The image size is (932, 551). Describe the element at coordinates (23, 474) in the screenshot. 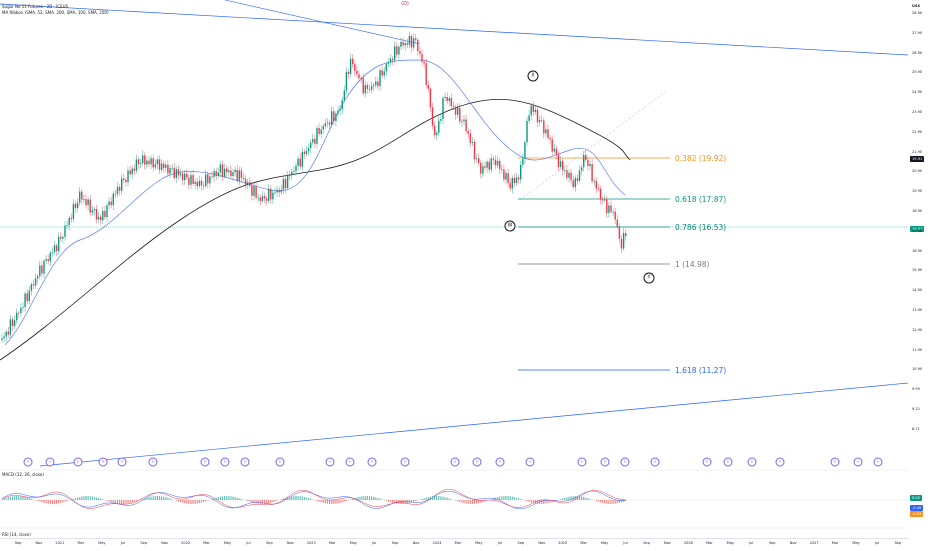

I see `macd-label: MACD (12, 26, close)` at that location.